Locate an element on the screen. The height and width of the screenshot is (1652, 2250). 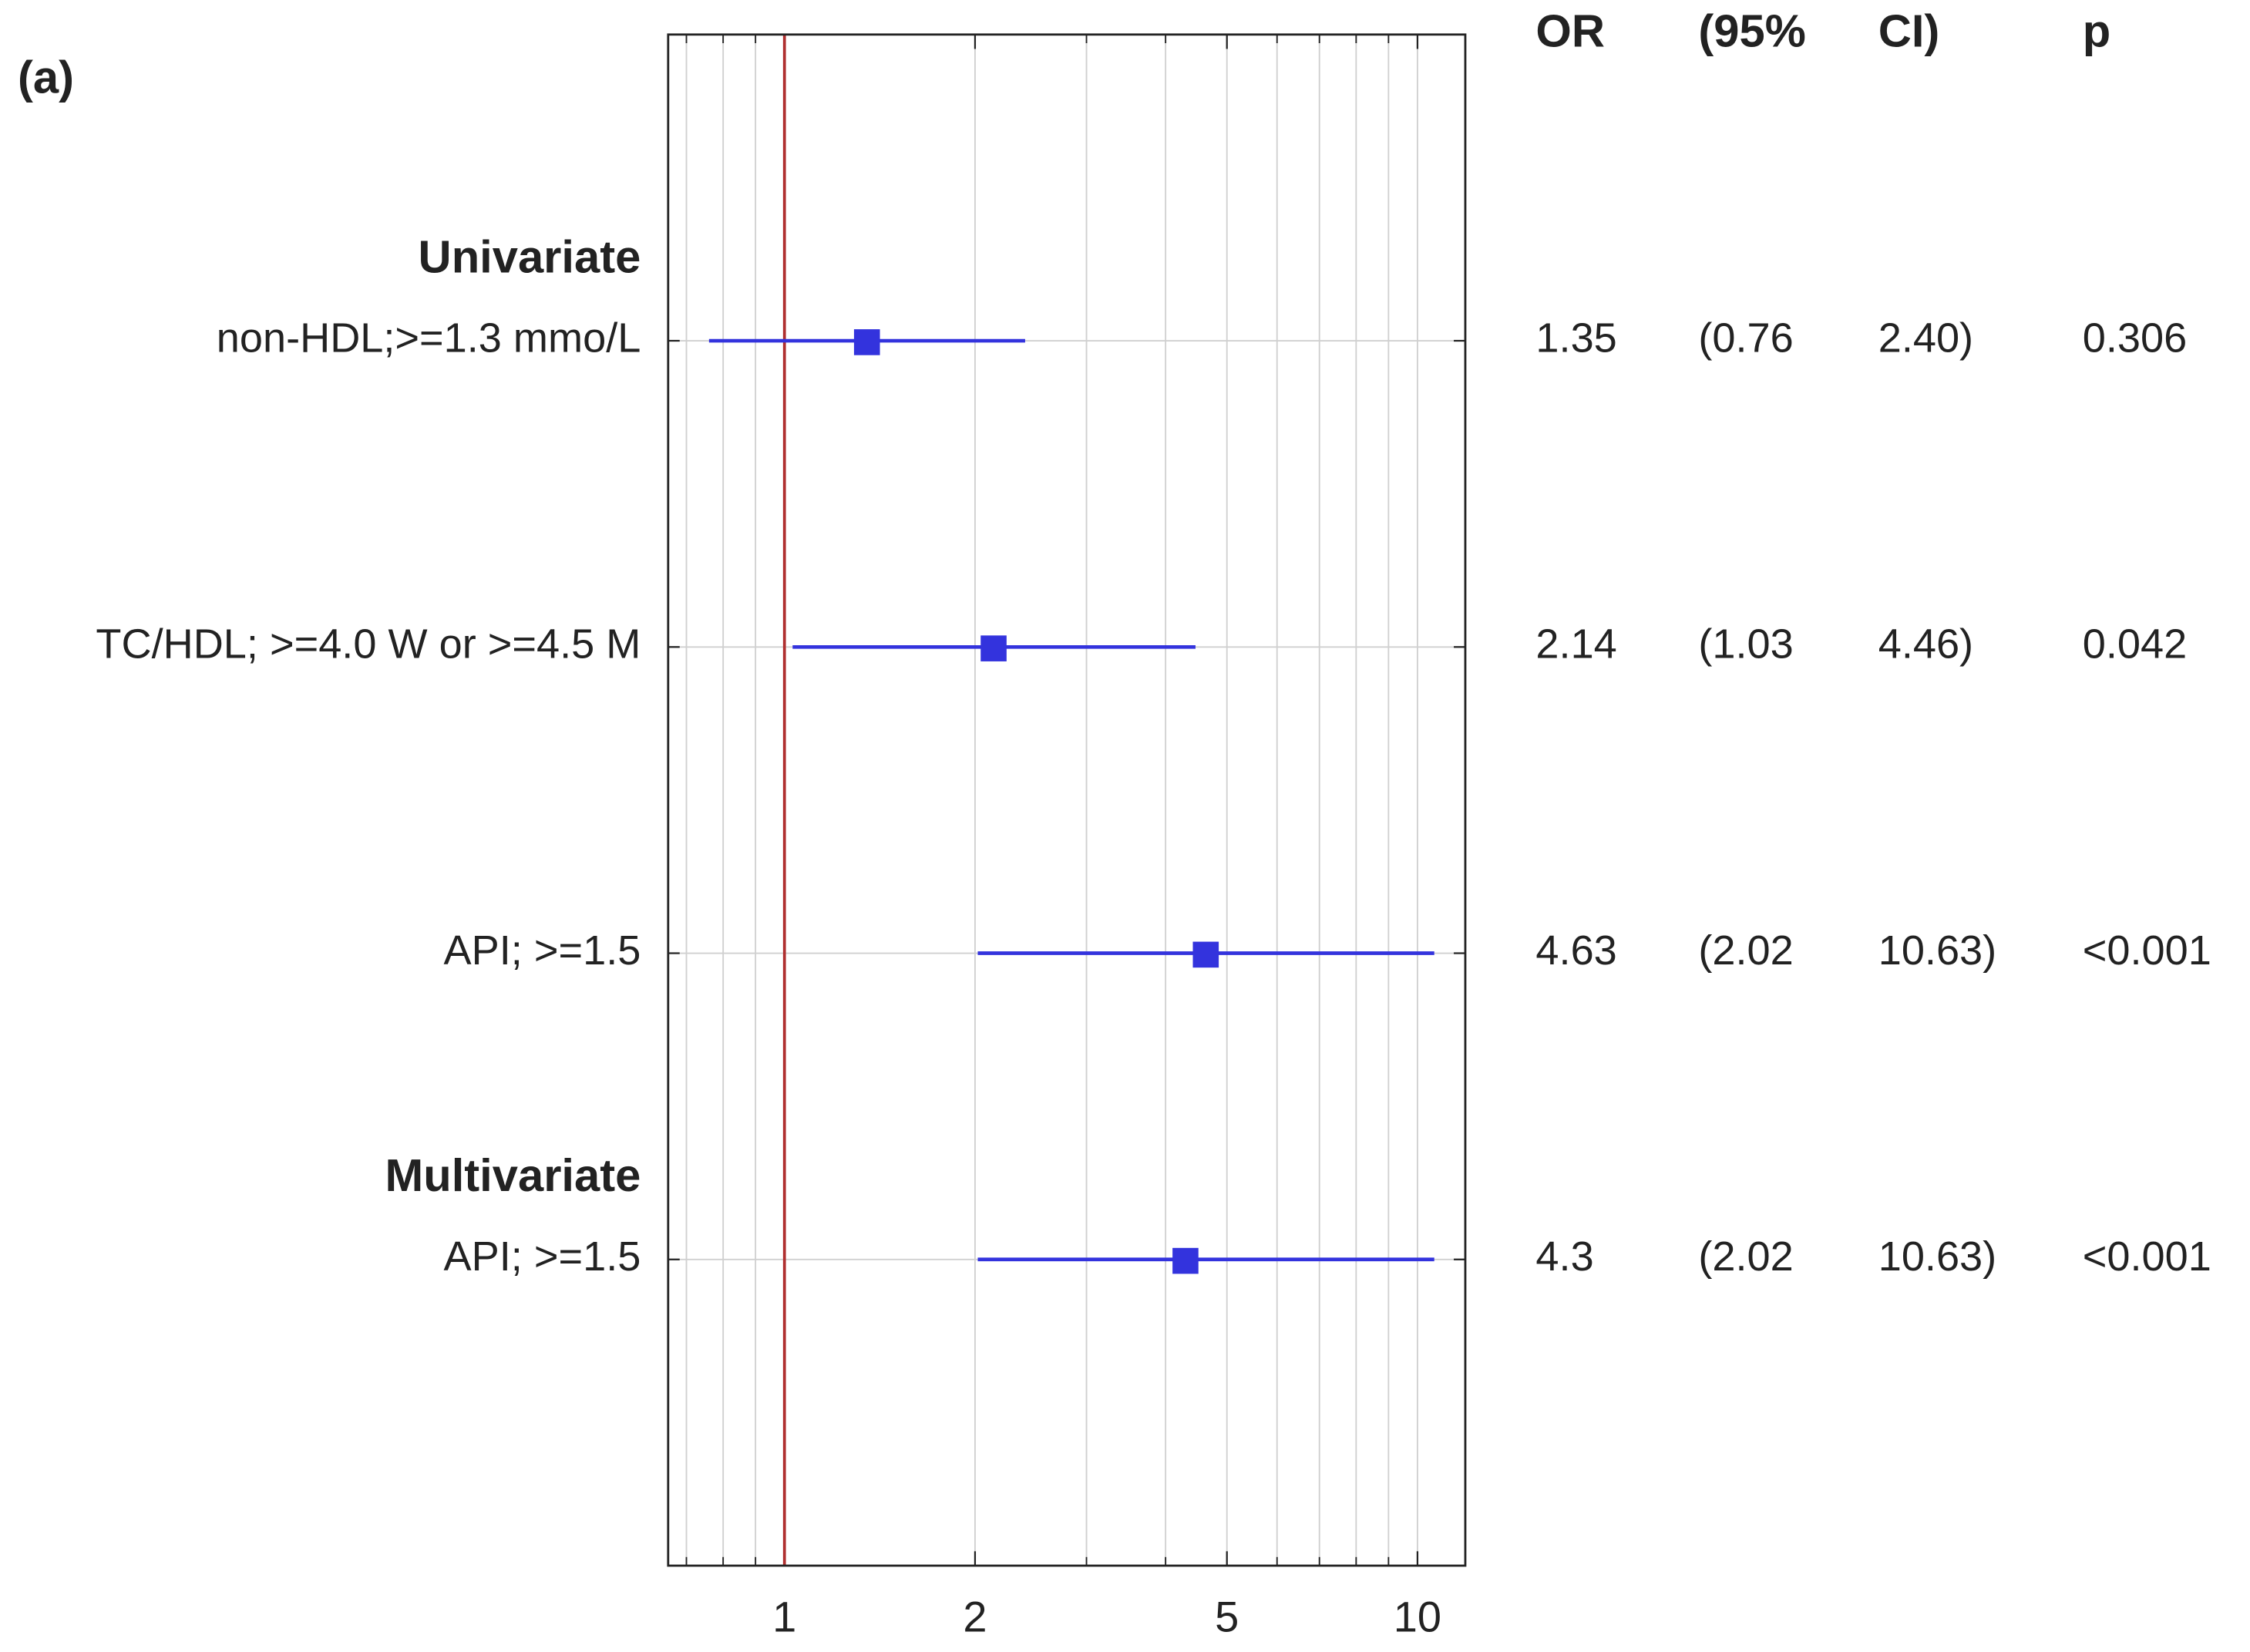
ci-upper-label: 4.46) is located at coordinates (1925, 644).